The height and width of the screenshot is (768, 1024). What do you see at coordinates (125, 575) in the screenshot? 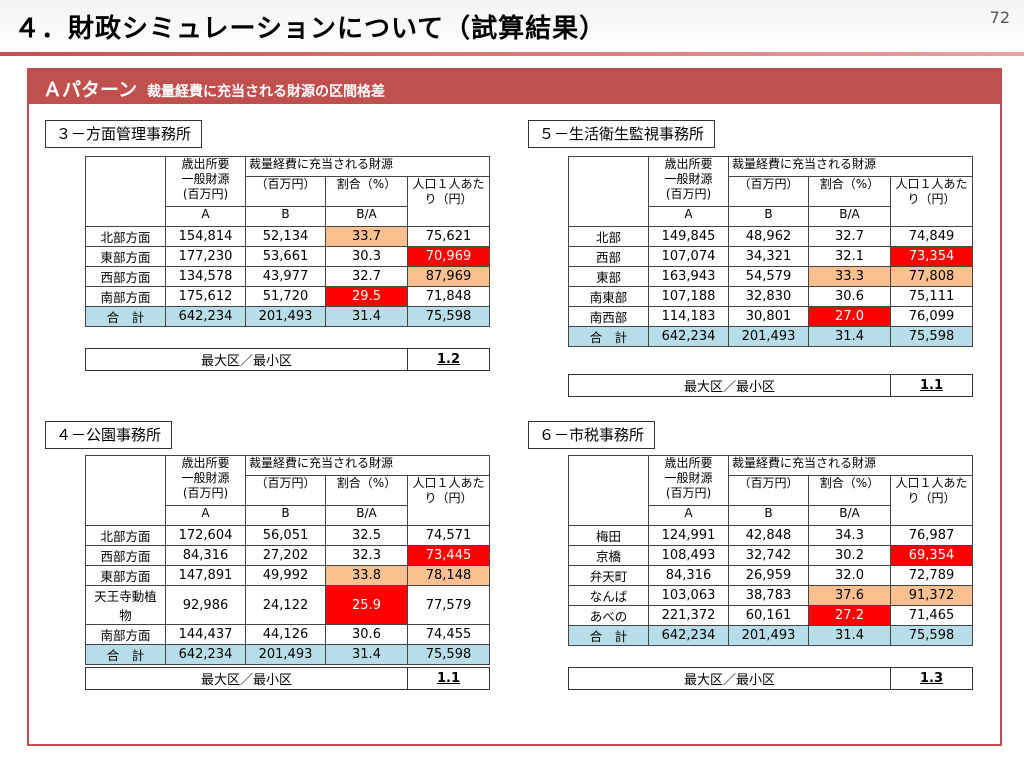
I see `row-label: 東部方面` at bounding box center [125, 575].